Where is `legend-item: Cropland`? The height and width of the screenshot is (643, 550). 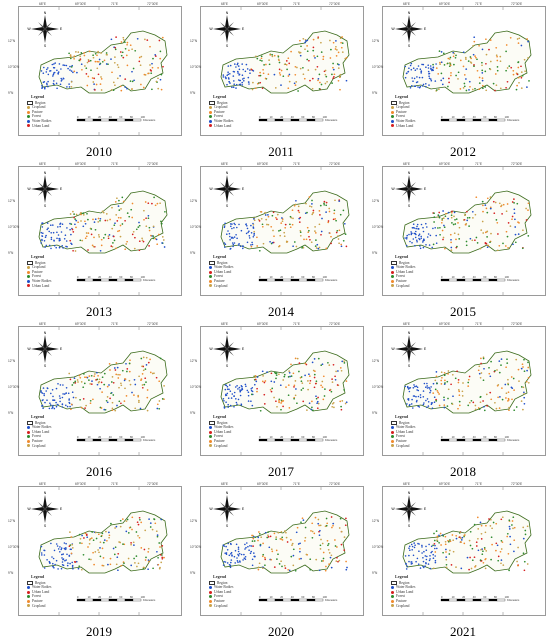 legend-item: Cropland is located at coordinates (221, 446).